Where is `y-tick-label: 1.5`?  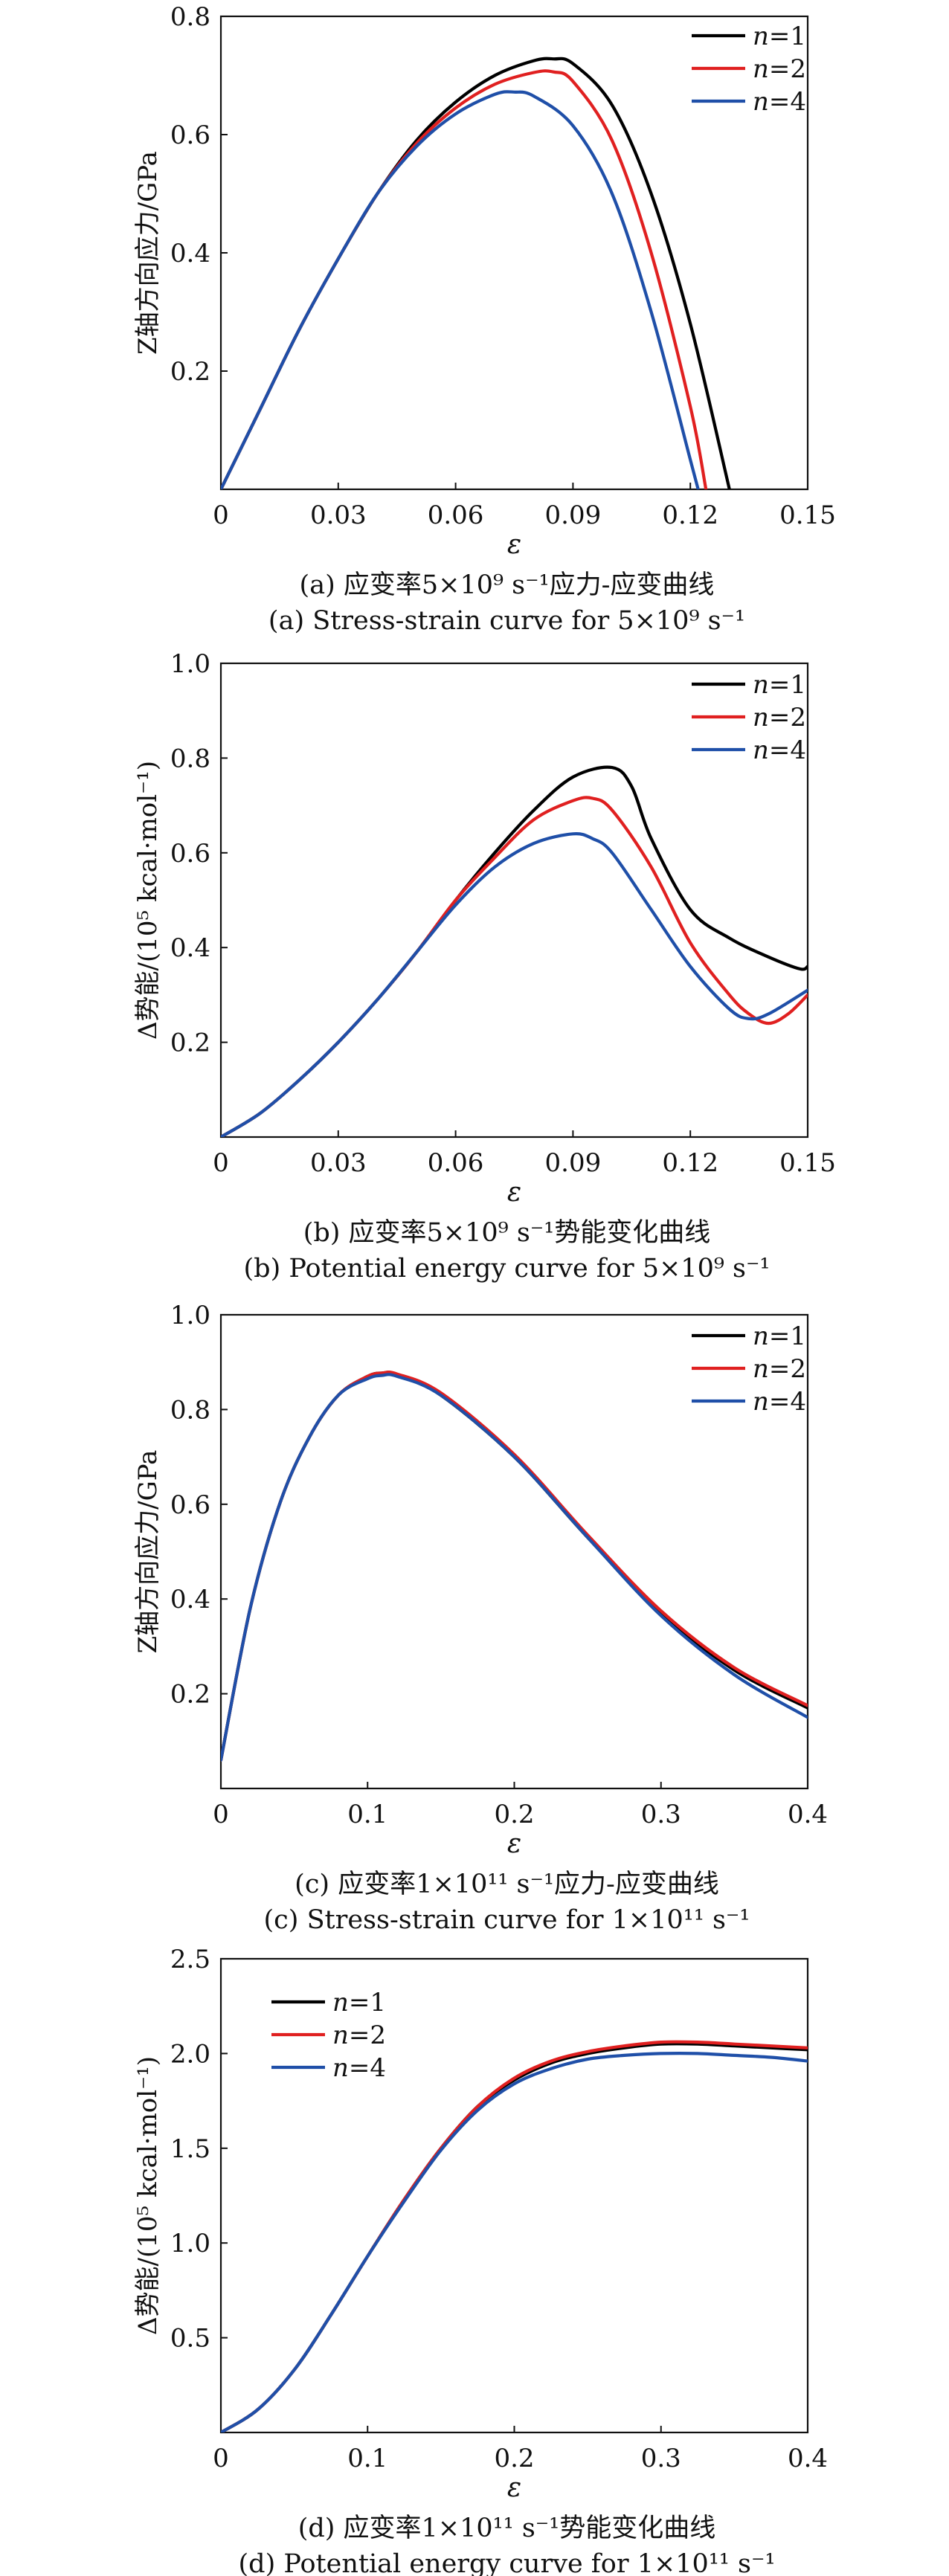 y-tick-label: 1.5 is located at coordinates (190, 2149).